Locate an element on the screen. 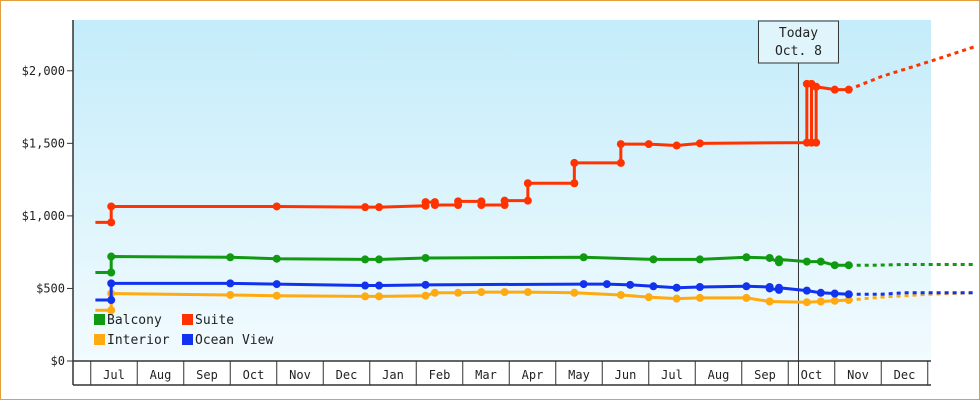  x-tick-label: Apr is located at coordinates (533, 375).